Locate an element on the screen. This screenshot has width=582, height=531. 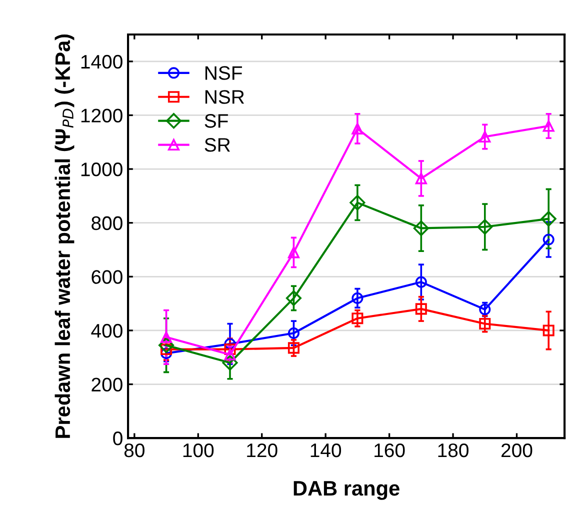
x-tick-label: 120 is located at coordinates (262, 450).